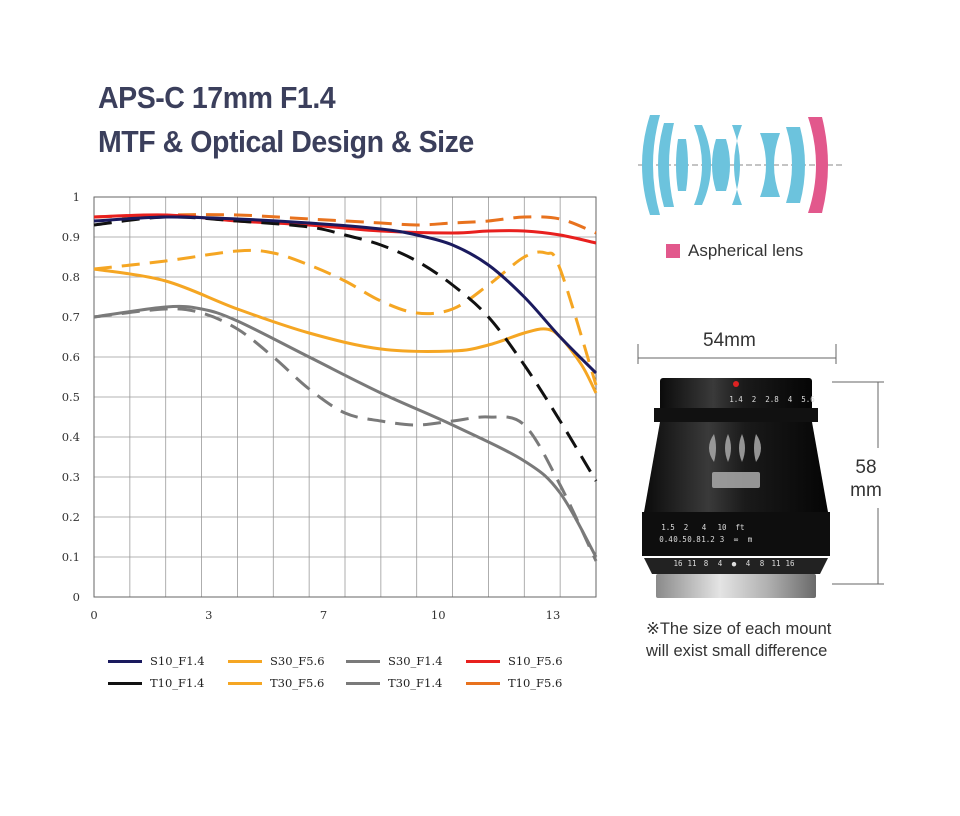 The width and height of the screenshot is (960, 816). Describe the element at coordinates (736, 399) in the screenshot. I see `aperture-marking: 1.4` at that location.